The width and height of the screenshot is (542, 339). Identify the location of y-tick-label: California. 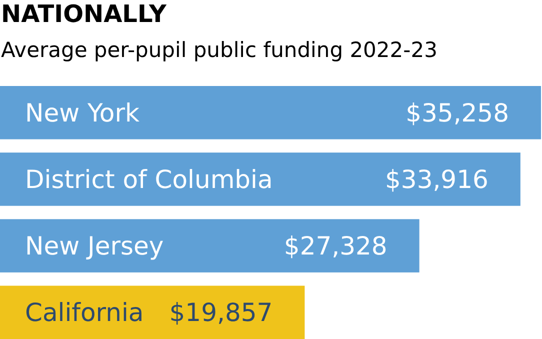
(84, 313).